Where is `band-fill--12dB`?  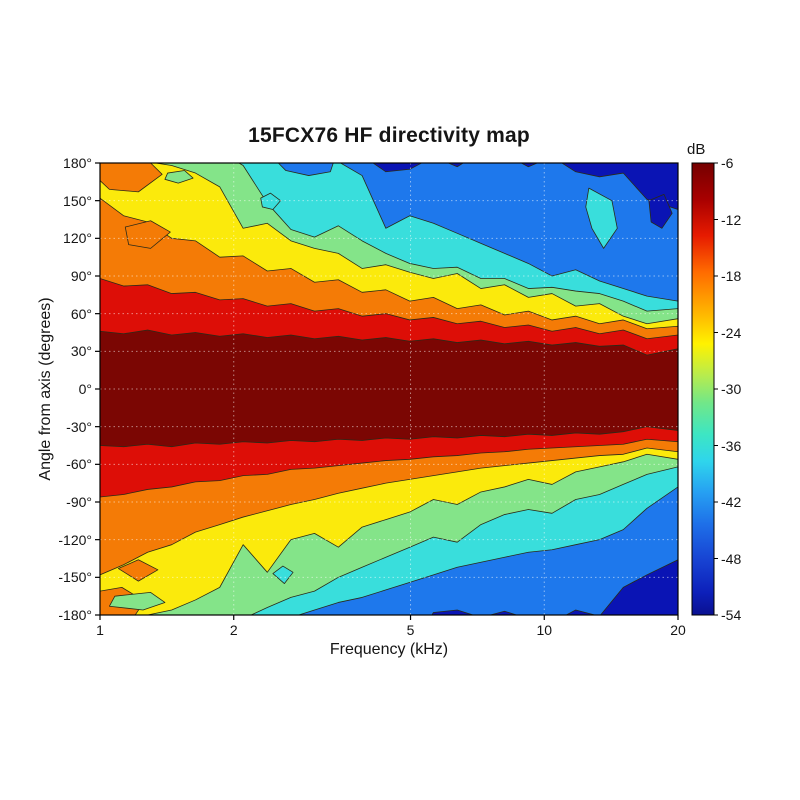 band-fill--12dB is located at coordinates (389, 388).